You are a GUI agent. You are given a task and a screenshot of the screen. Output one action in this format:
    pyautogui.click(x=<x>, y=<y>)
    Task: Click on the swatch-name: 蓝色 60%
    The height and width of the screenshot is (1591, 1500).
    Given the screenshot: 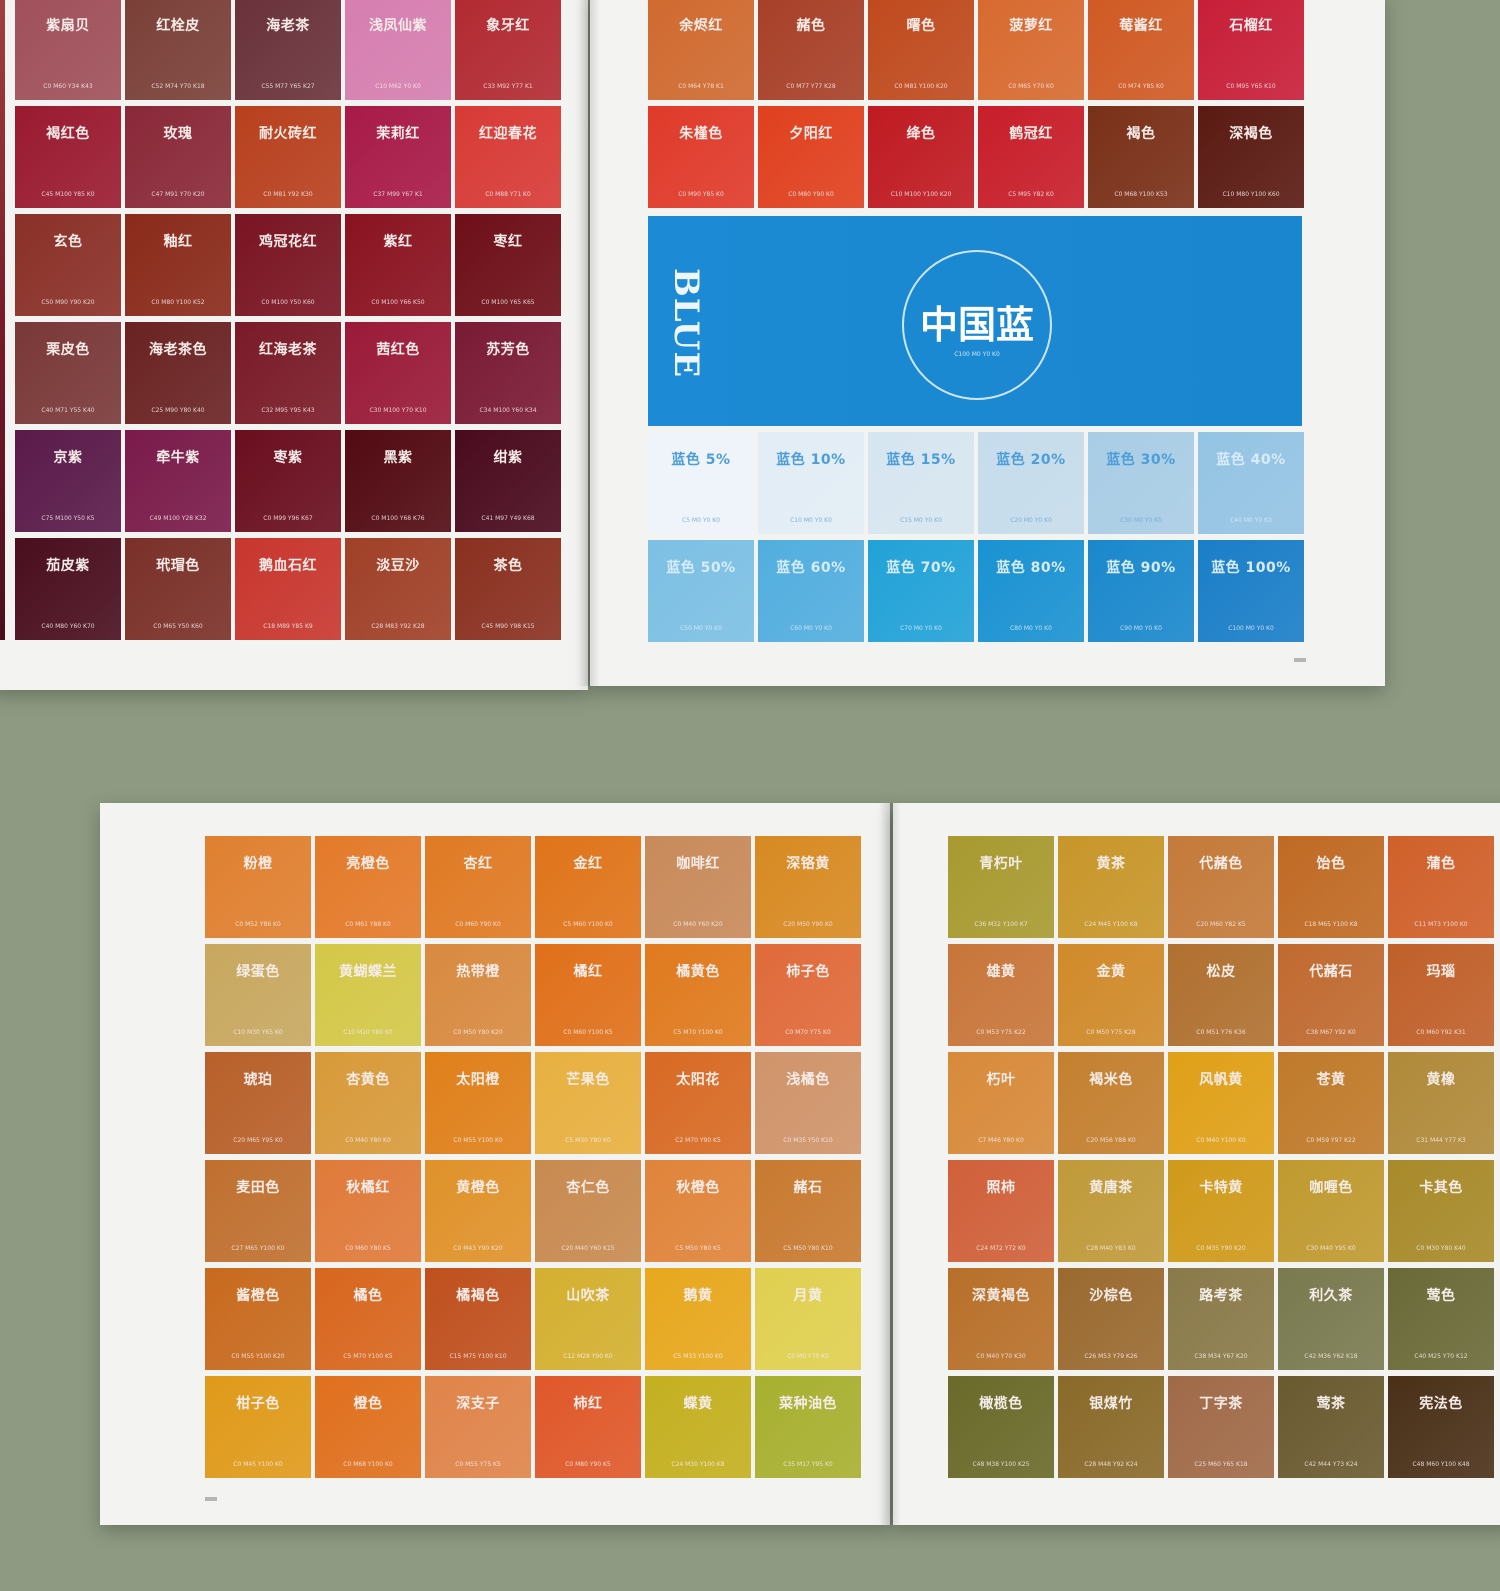 What is the action you would take?
    pyautogui.click(x=811, y=568)
    